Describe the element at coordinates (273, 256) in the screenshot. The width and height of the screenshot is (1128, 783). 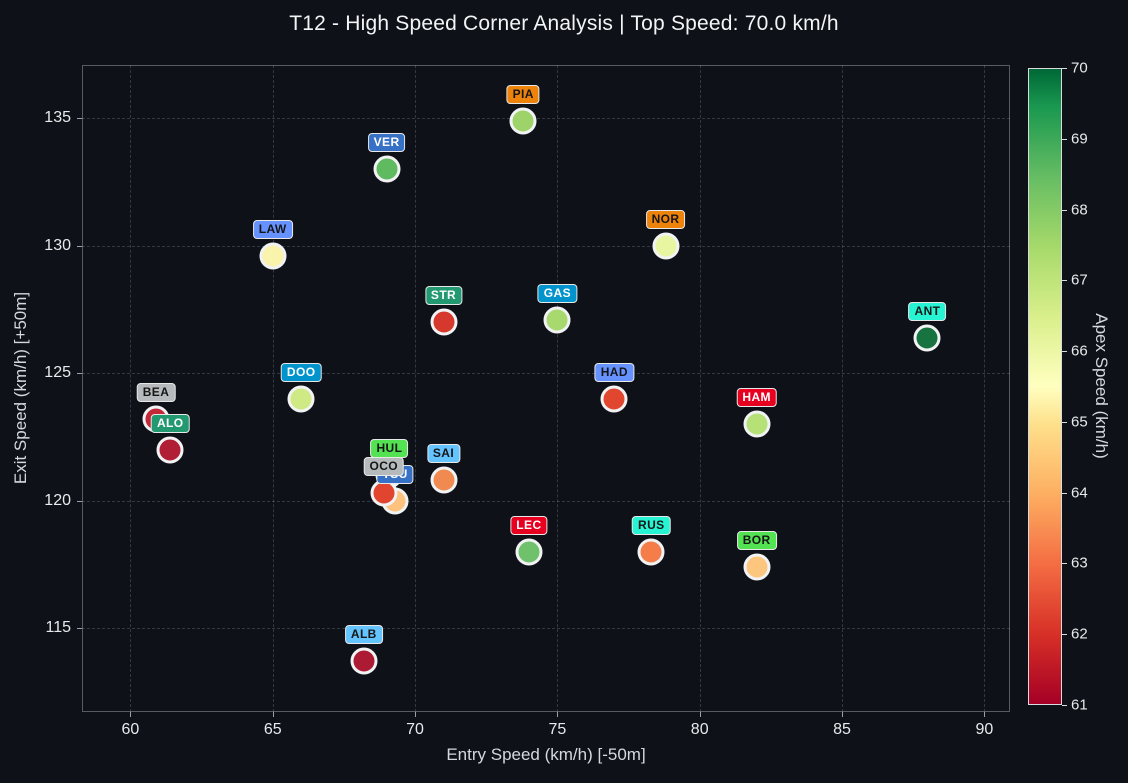
I see `data-point-LAW` at that location.